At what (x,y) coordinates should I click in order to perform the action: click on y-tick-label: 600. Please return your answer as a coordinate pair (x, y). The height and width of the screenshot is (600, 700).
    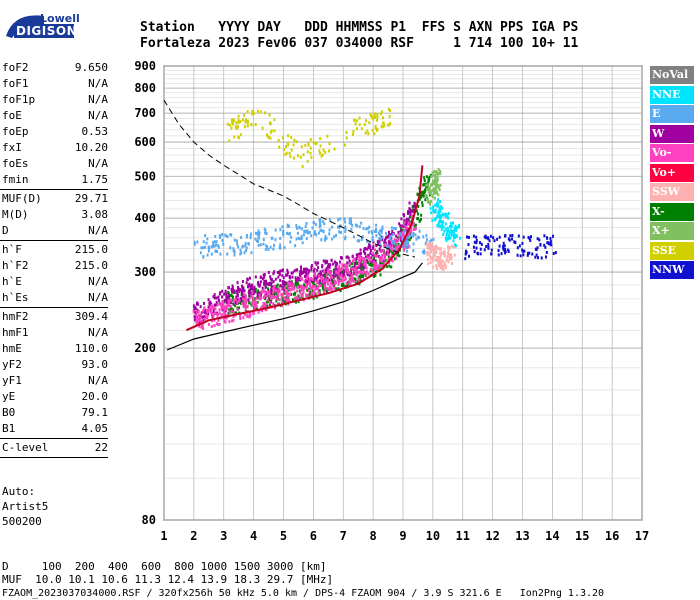
    Looking at the image, I should click on (145, 142).